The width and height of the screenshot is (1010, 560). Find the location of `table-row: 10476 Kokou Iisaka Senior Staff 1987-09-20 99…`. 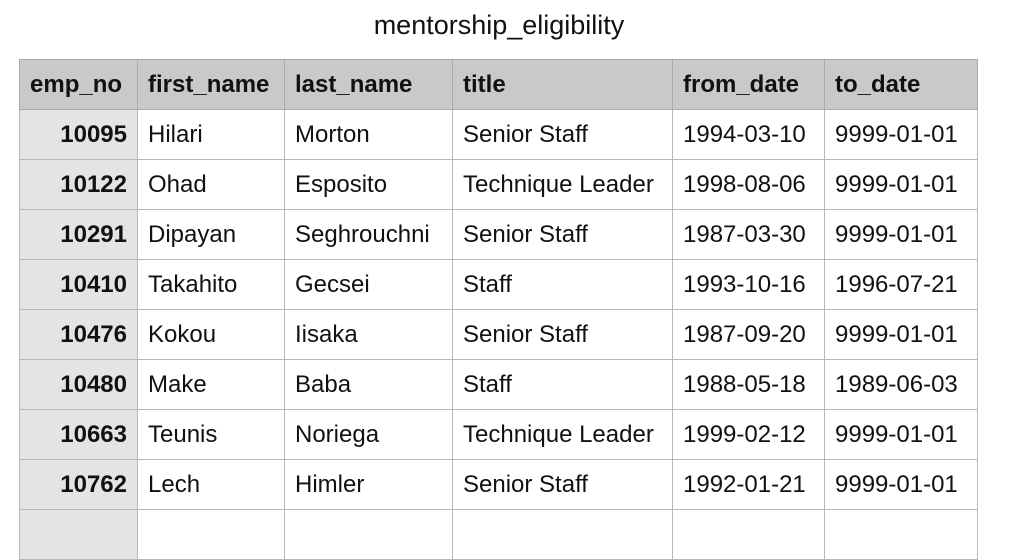

table-row: 10476 Kokou Iisaka Senior Staff 1987-09-20 99… is located at coordinates (498, 334).